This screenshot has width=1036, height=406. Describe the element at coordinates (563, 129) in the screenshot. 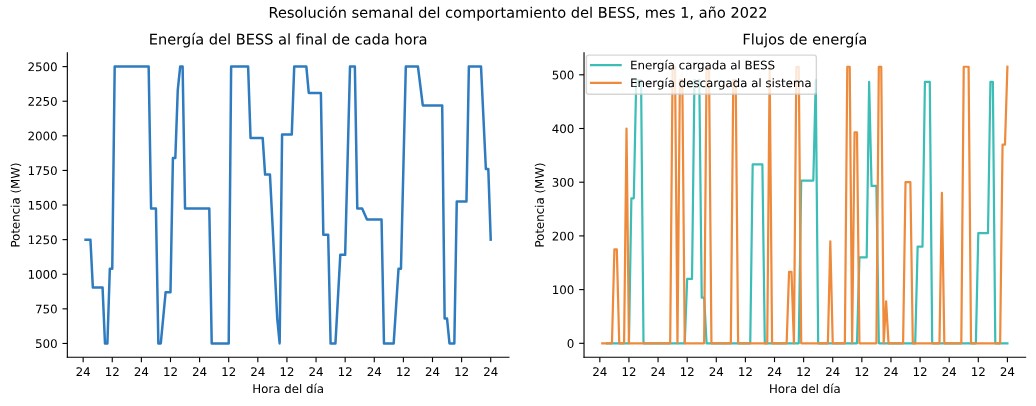

I see `y-tick-label: 400` at that location.